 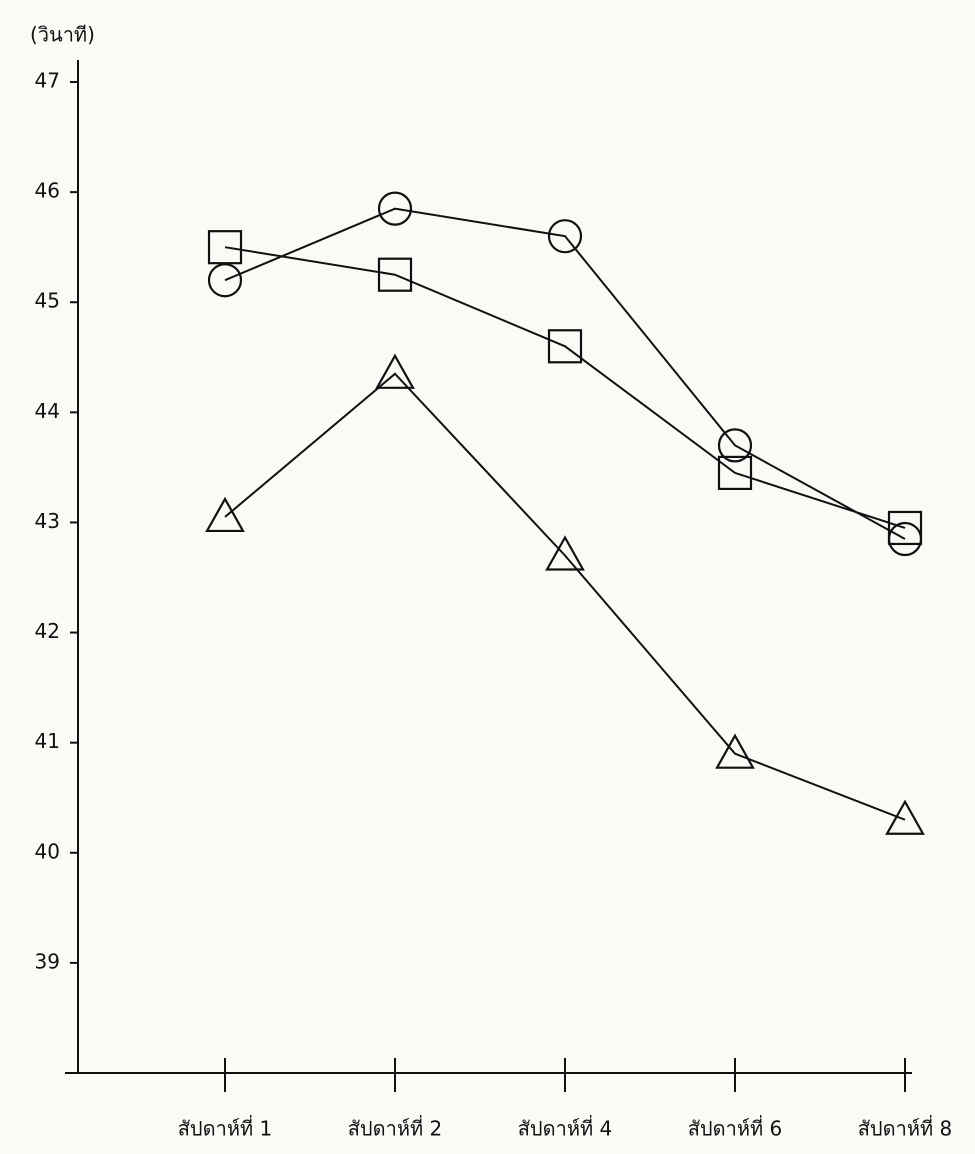 I want to click on x-tick-label: สัปดาห์ที่ 2, so click(x=395, y=1128).